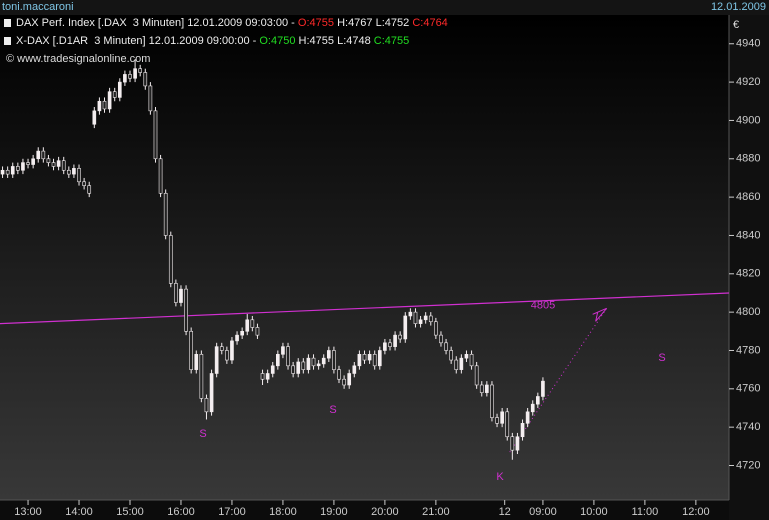  Describe the element at coordinates (436, 512) in the screenshot. I see `x-tick-label: 21:00` at that location.